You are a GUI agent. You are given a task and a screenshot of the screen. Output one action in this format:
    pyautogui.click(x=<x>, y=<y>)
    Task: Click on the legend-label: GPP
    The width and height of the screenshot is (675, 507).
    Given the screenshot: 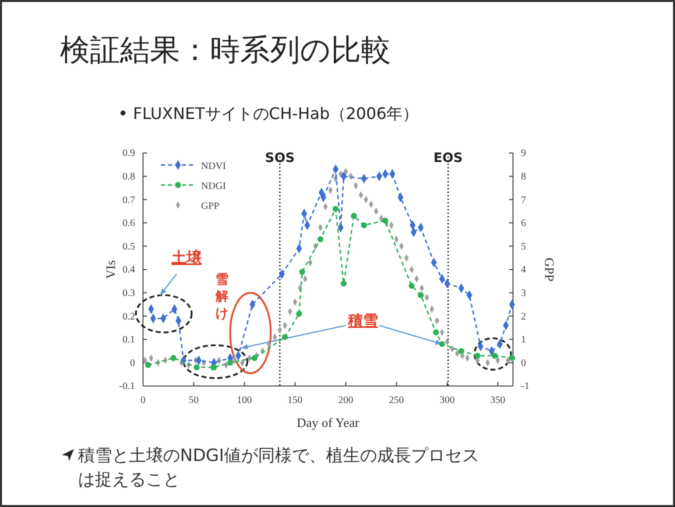 What is the action you would take?
    pyautogui.click(x=210, y=206)
    